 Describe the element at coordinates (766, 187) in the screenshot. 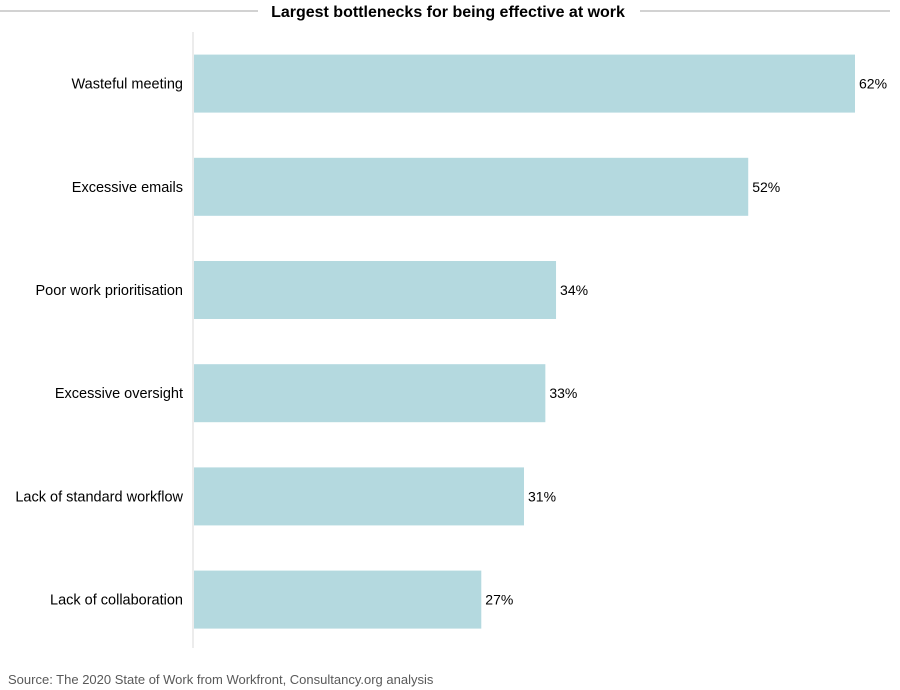

I see `value-label-excessive-emails: 52%` at that location.